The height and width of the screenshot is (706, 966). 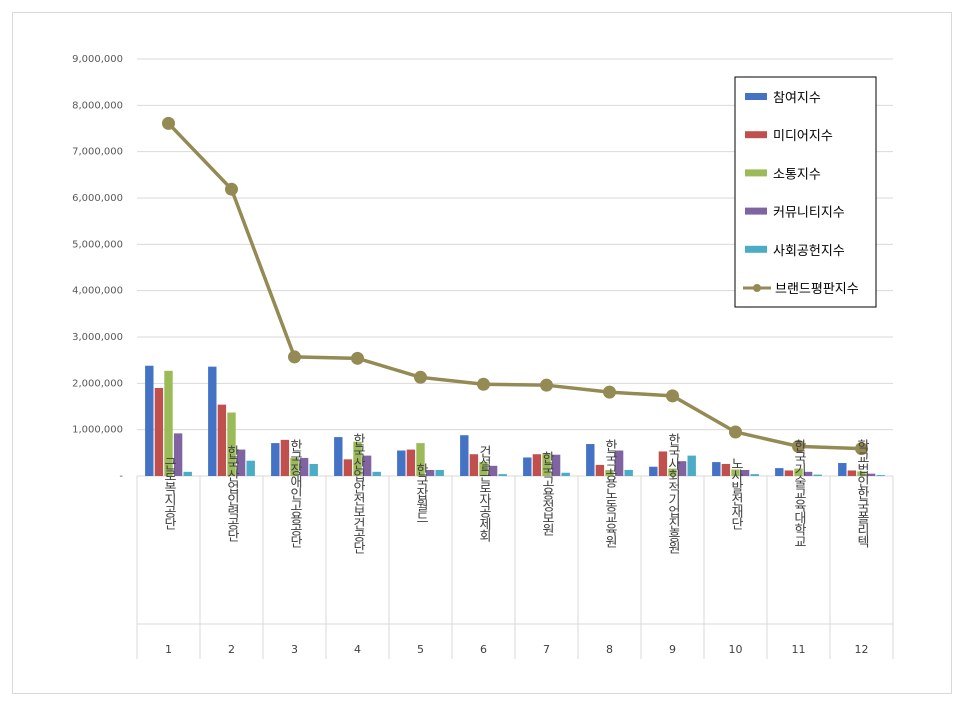 What do you see at coordinates (357, 493) in the screenshot?
I see `category-label: 한국산업안전보건공단` at bounding box center [357, 493].